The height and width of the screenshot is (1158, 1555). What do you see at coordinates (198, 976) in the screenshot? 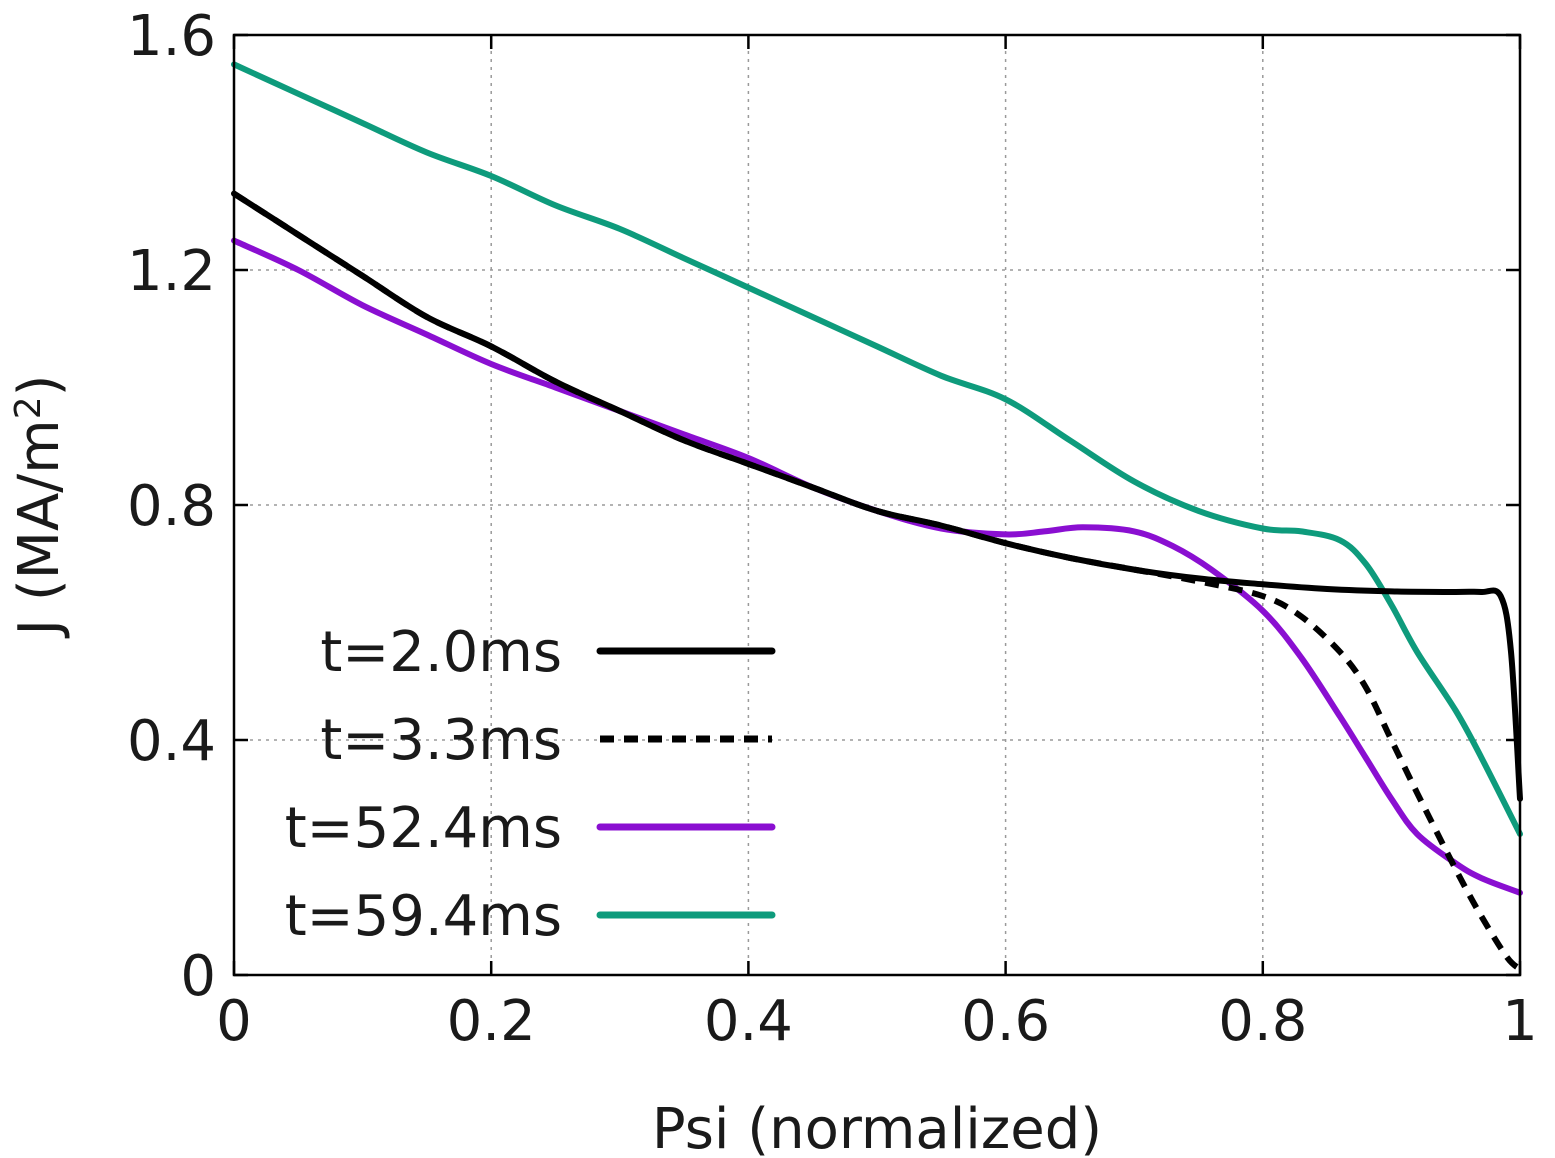
I see `y-tick-label-0: 0` at bounding box center [198, 976].